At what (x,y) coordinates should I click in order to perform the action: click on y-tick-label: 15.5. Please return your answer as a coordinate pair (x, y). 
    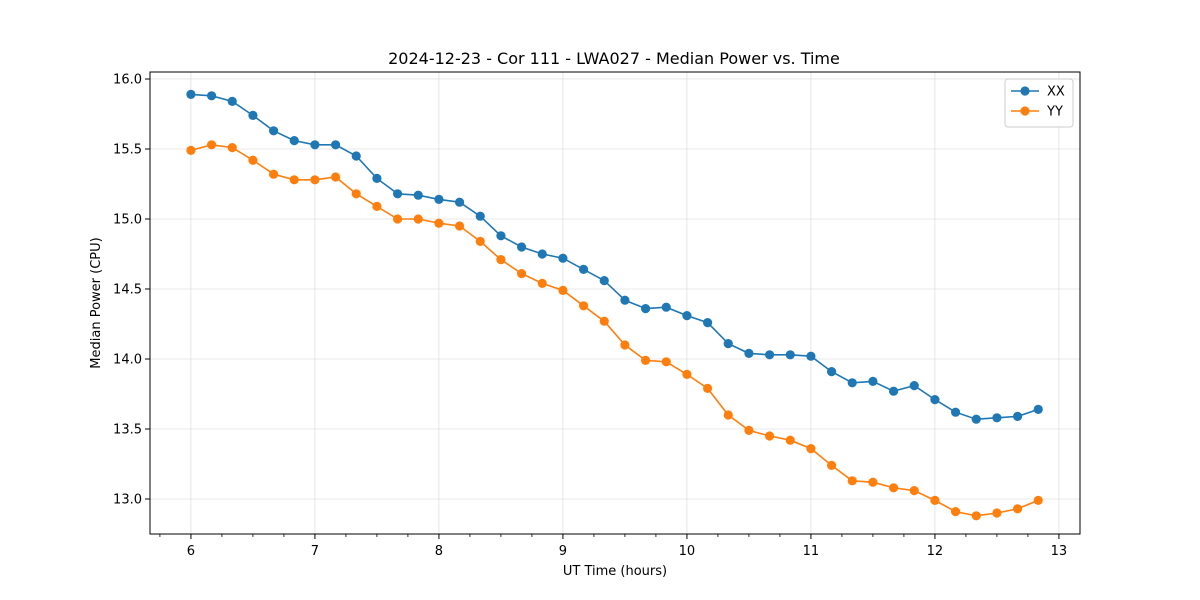
    Looking at the image, I should click on (127, 150).